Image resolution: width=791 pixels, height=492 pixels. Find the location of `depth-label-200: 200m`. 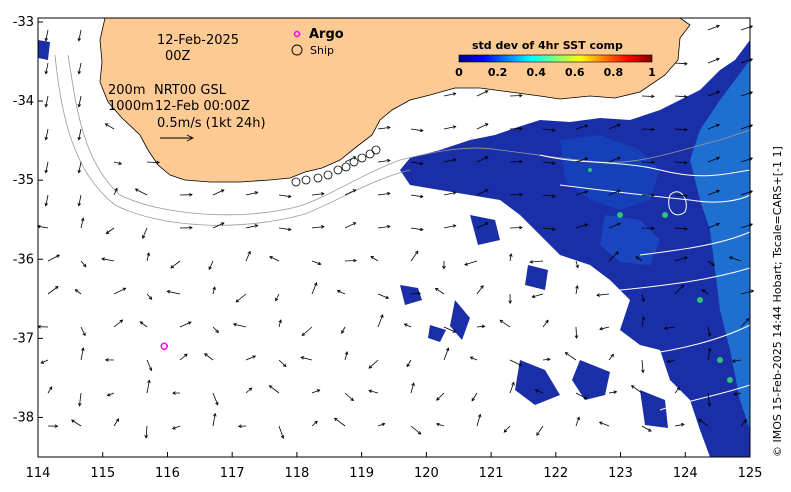

depth-label-200: 200m is located at coordinates (126, 90).